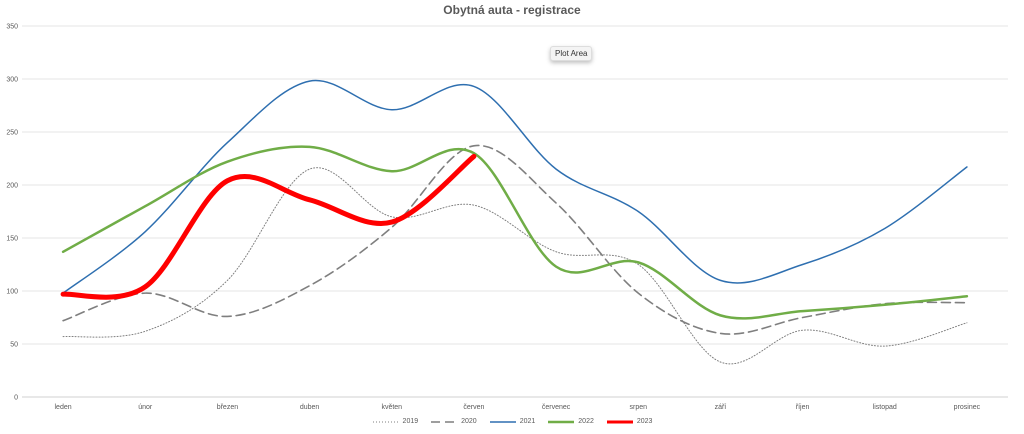 The width and height of the screenshot is (1024, 434). What do you see at coordinates (885, 407) in the screenshot?
I see `x-tick-label: listopad` at bounding box center [885, 407].